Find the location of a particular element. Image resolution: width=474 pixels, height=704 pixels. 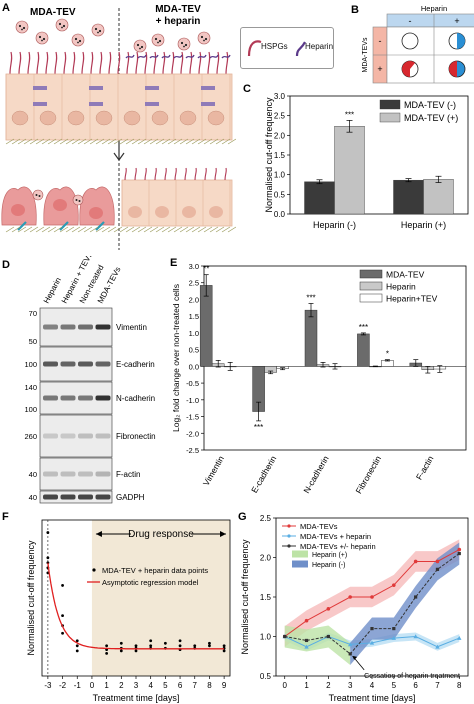

panel-b-grid: B Heparin - + - + MDA-TEVs is located at coordinates (412, 44).